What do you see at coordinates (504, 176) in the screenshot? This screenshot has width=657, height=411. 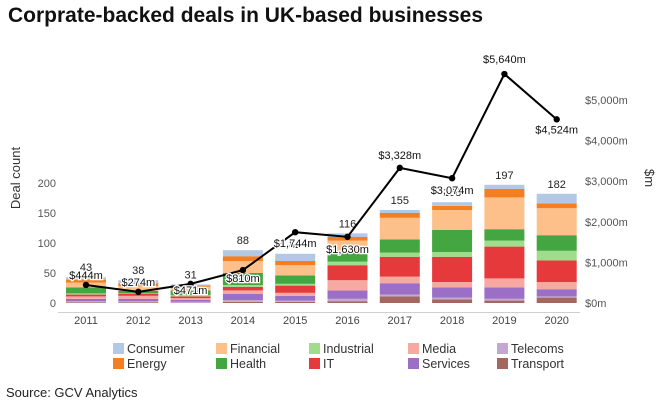 I see `total-label: 197` at bounding box center [504, 176].